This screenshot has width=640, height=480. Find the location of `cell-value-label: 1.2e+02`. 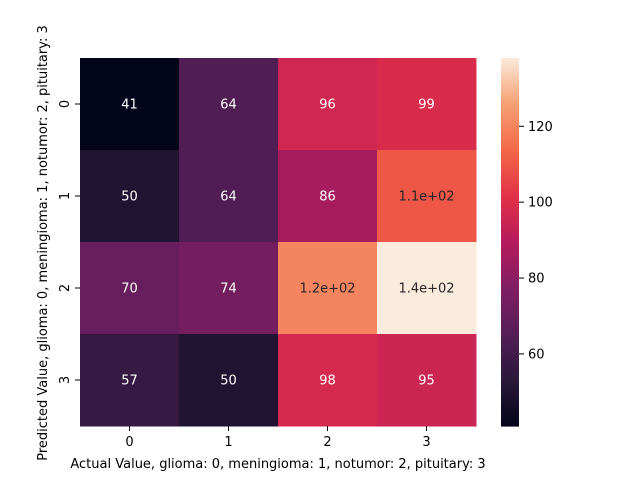

cell-value-label: 1.2e+02 is located at coordinates (327, 289).